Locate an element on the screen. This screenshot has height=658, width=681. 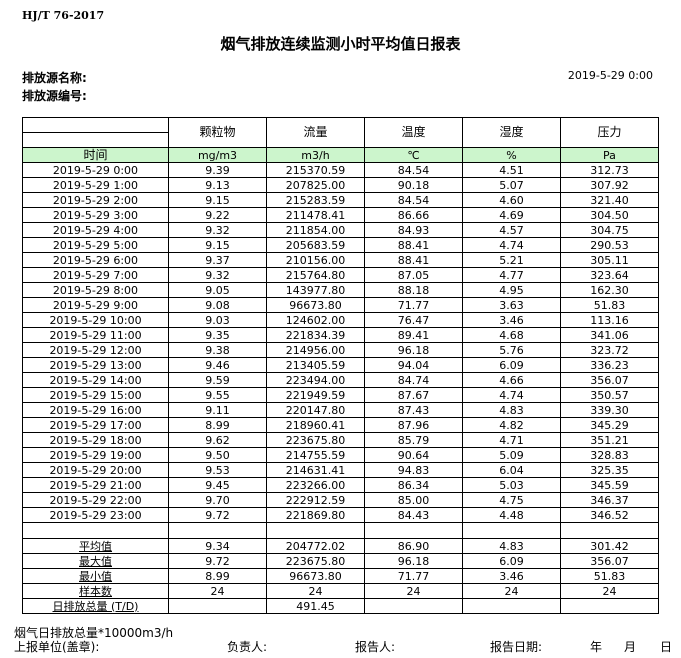
value-cell: 9.34 is located at coordinates (217, 546).